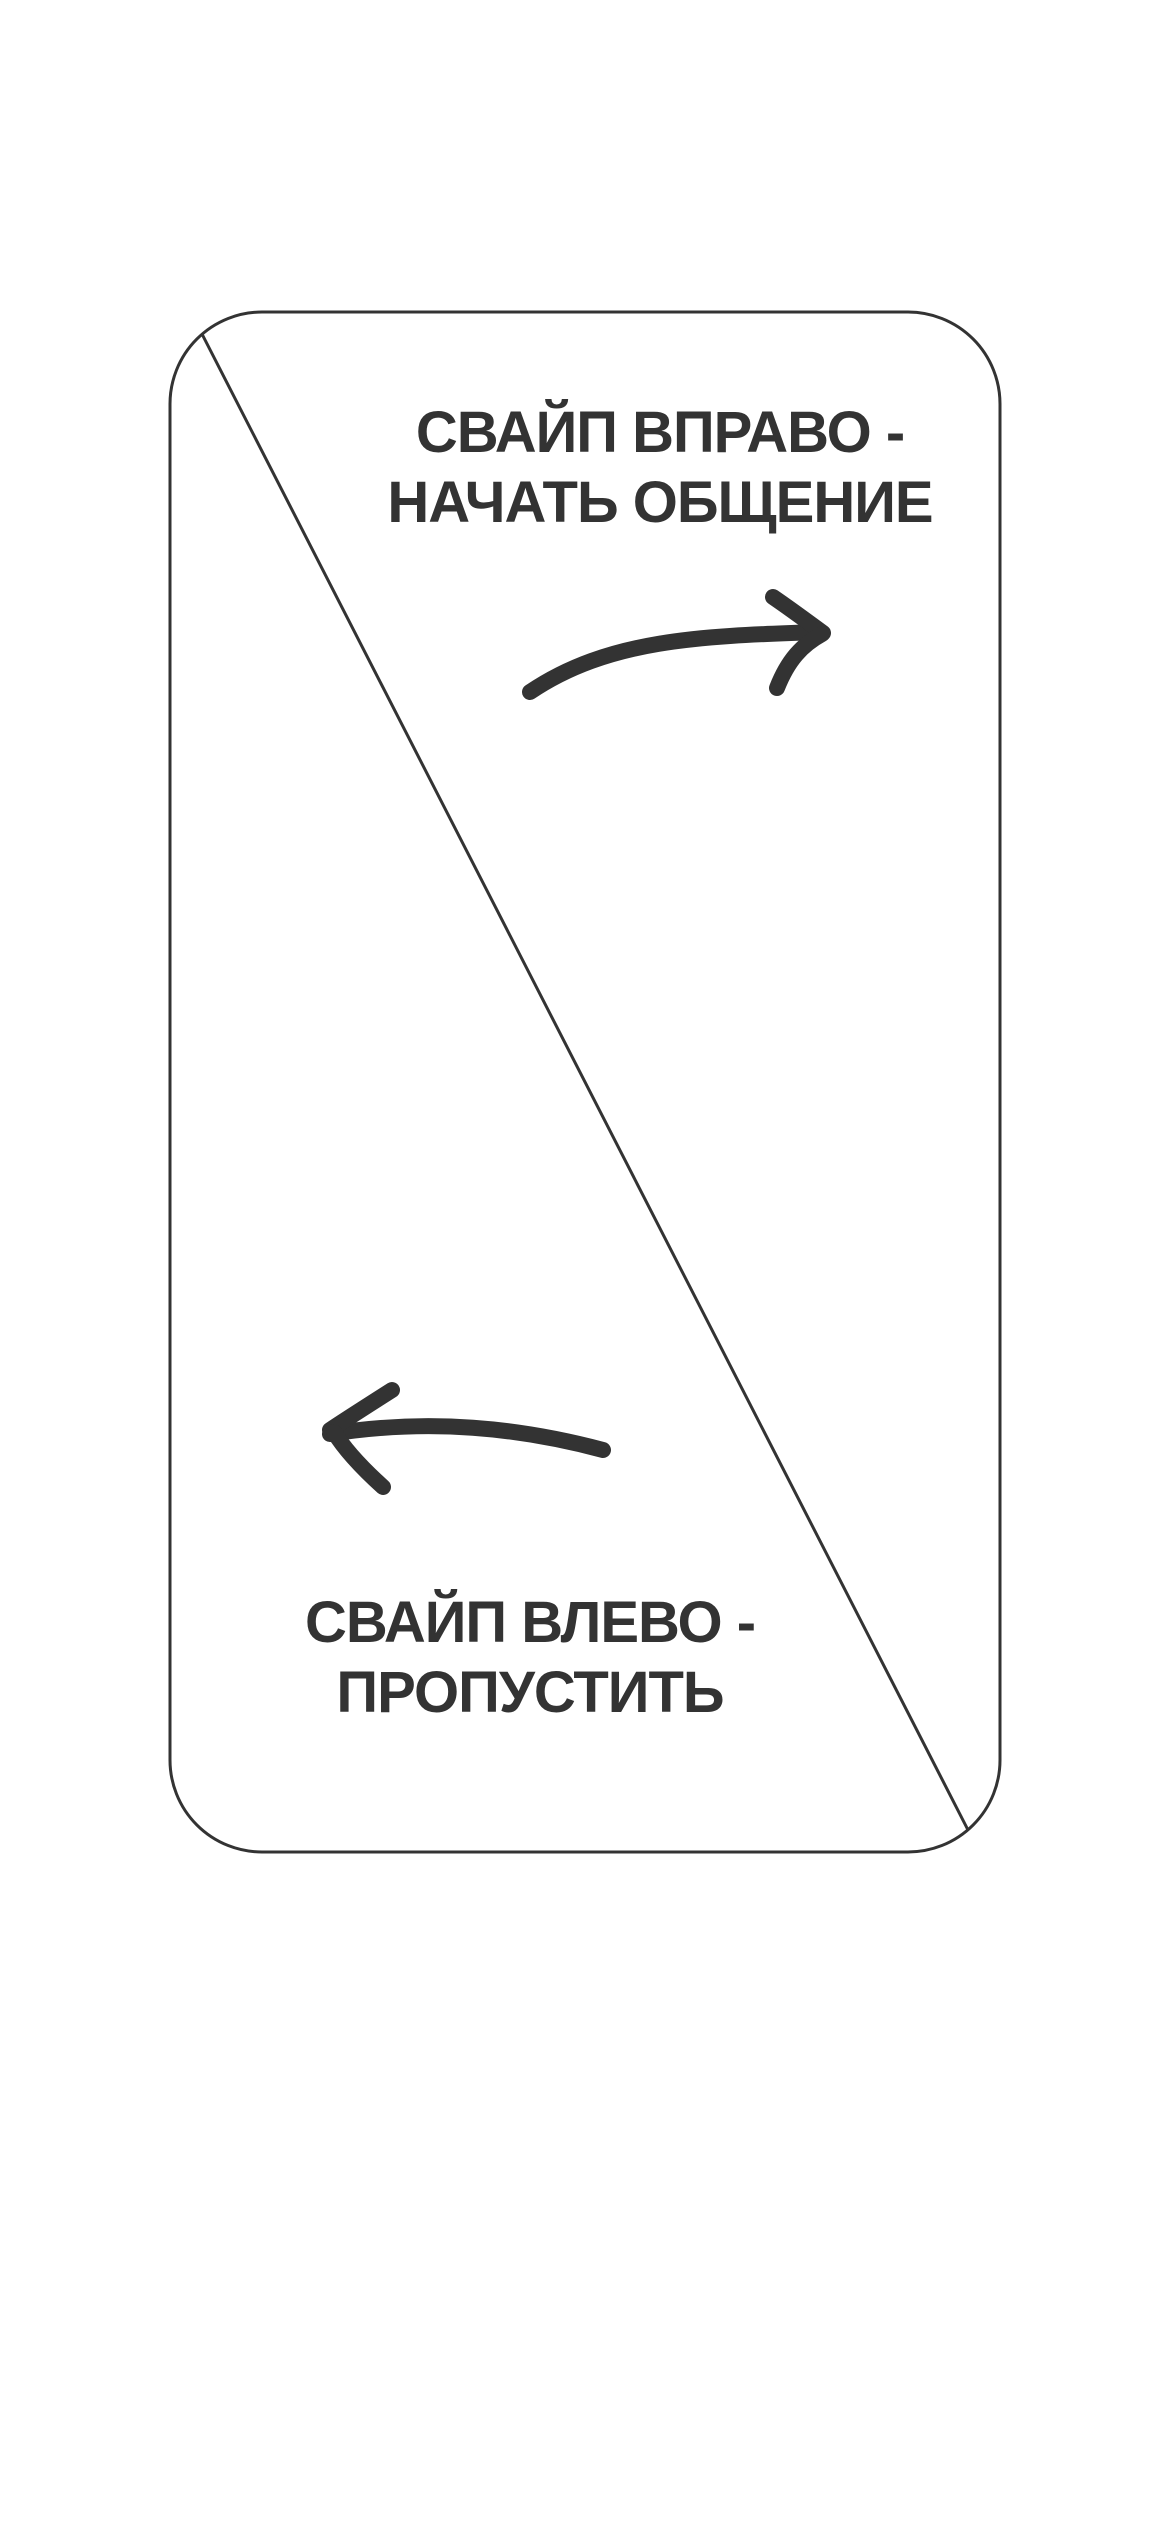 The image size is (1170, 2532). I want to click on swipe-right-hint: СВАЙП ВПРАВО - НАЧАТЬ ОБЩЕНИЕ, so click(660, 468).